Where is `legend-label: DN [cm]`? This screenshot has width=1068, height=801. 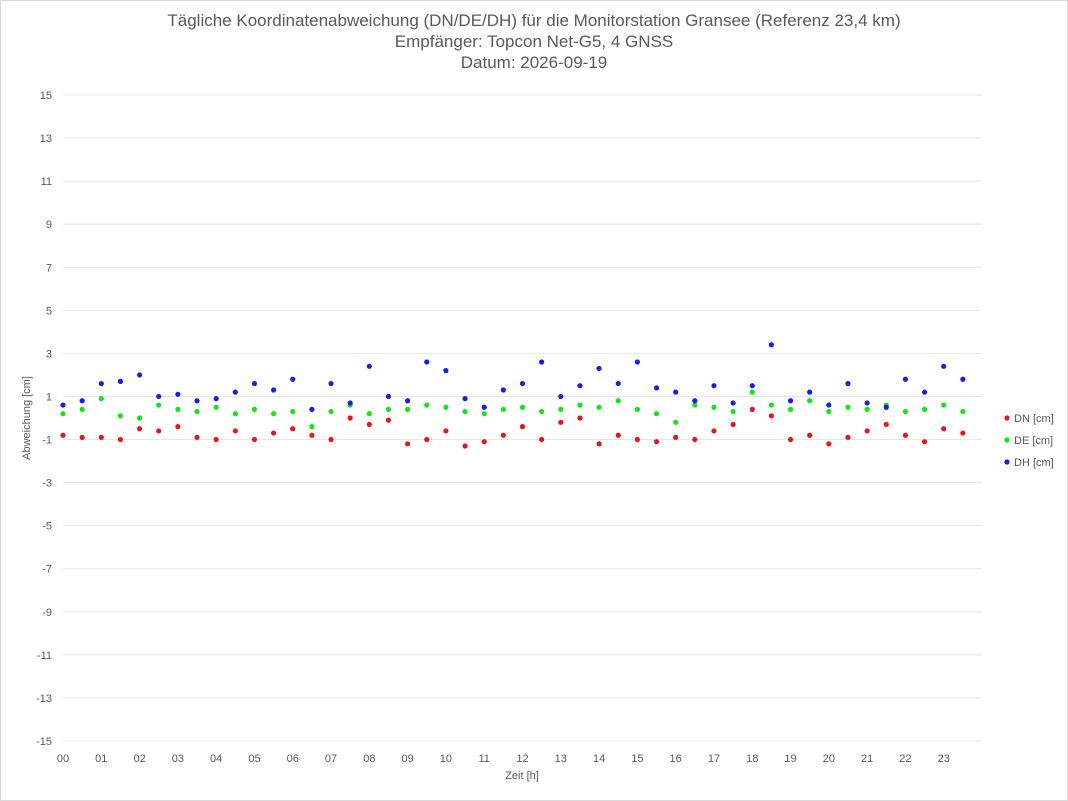 legend-label: DN [cm] is located at coordinates (1034, 419).